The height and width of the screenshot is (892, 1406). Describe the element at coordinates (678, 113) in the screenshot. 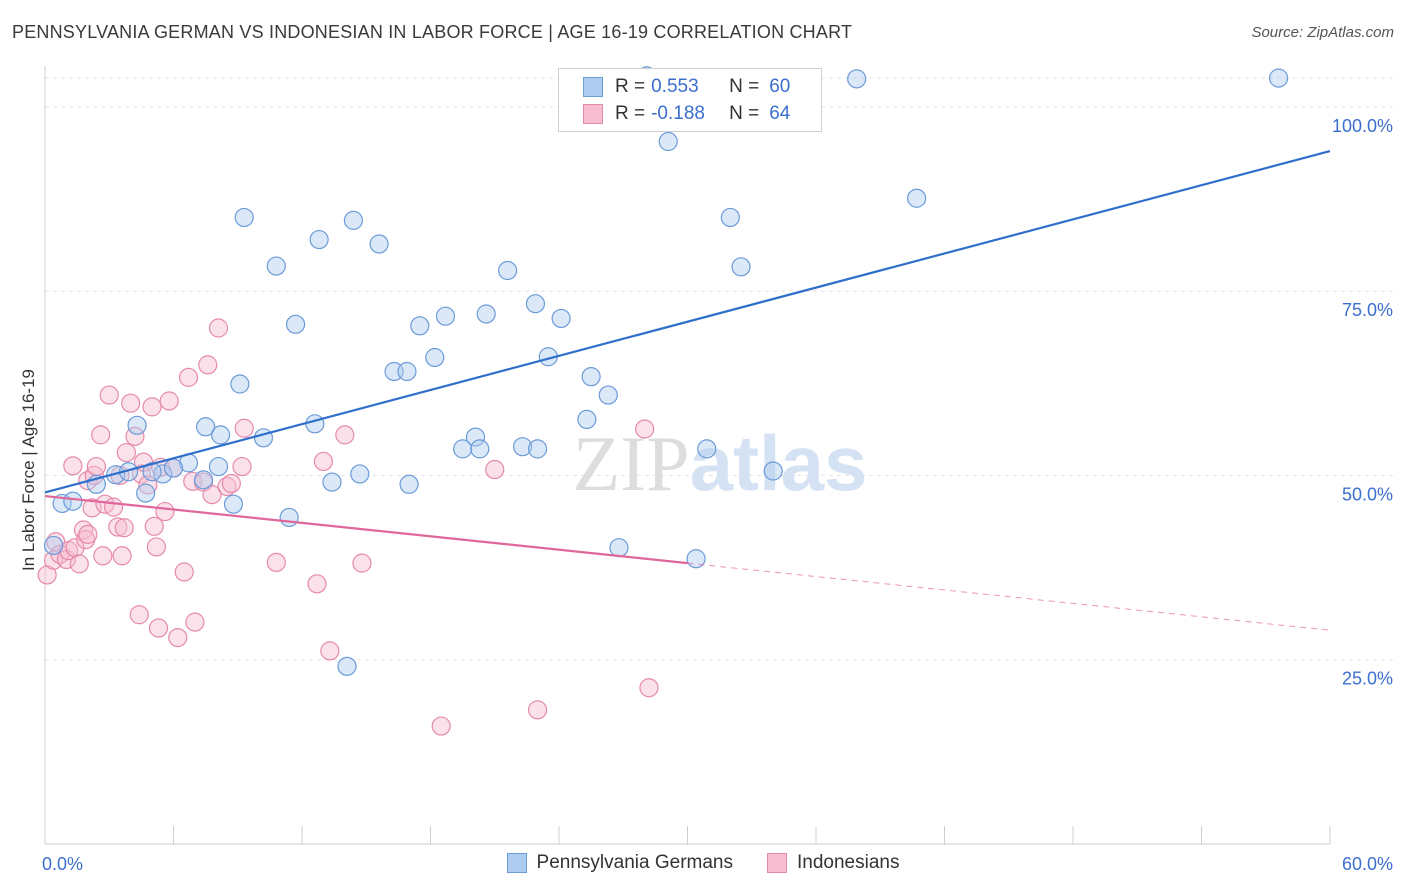

I see `legend-r-value: -0.188` at that location.